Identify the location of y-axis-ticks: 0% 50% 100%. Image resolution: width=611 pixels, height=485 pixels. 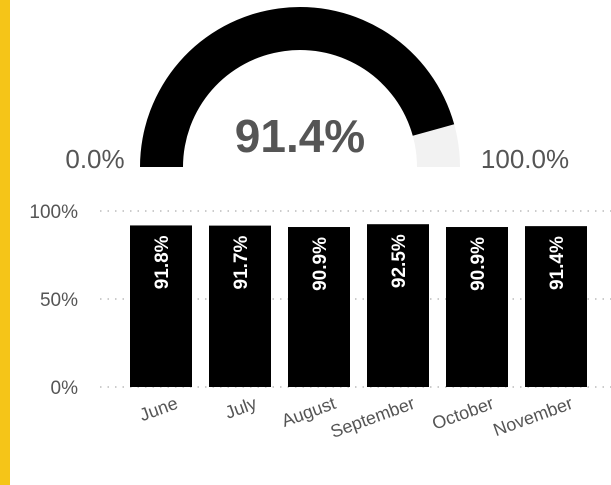
(53, 300).